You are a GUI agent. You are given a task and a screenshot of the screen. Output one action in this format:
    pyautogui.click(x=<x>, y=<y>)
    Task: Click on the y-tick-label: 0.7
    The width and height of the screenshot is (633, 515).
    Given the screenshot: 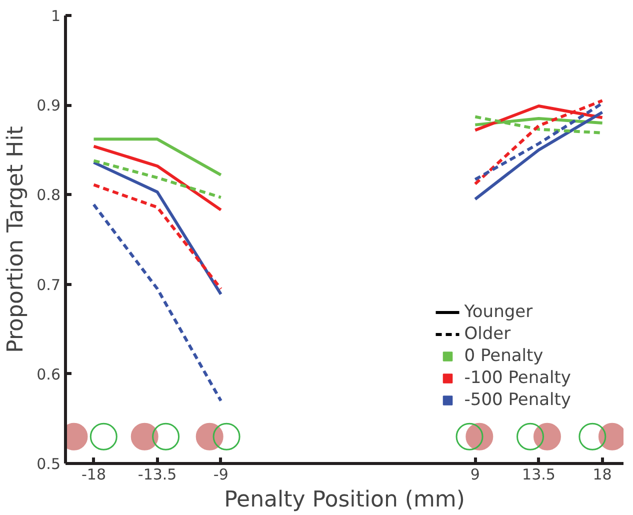 What is the action you would take?
    pyautogui.click(x=48, y=285)
    